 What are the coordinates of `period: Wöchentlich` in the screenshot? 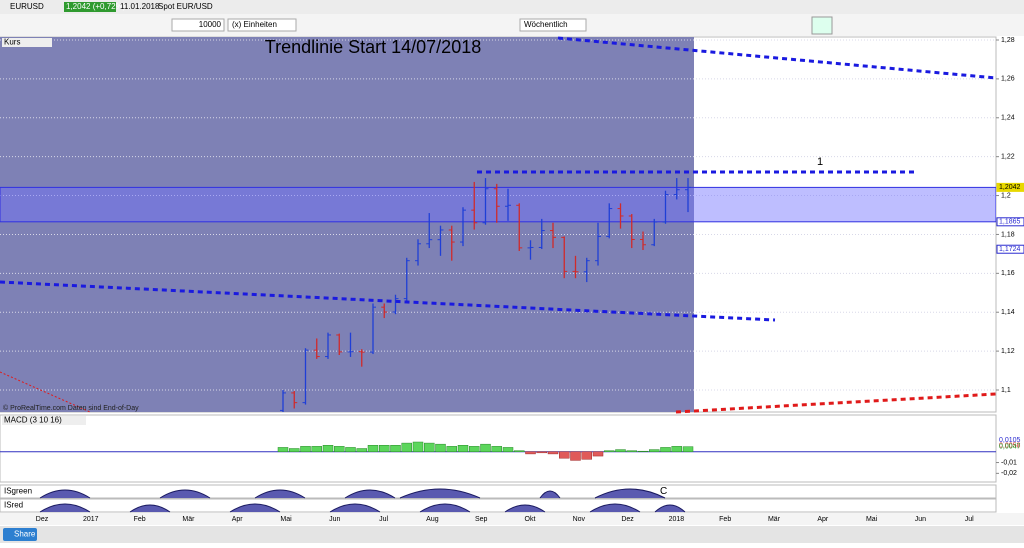 It's located at (546, 24).